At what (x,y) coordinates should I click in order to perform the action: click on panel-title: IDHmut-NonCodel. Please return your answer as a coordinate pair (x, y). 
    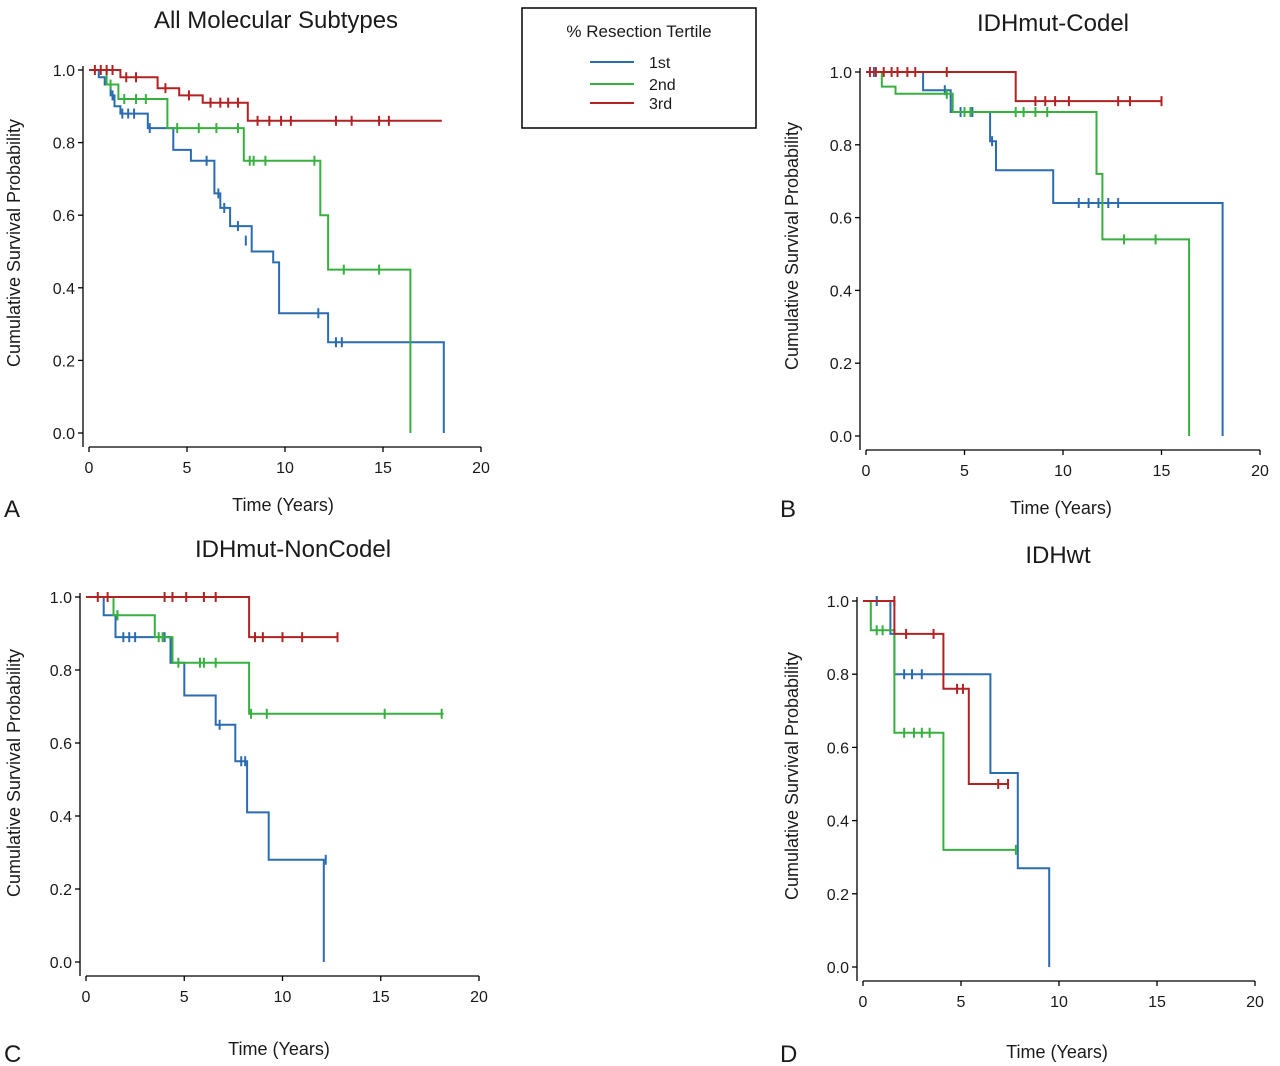
    Looking at the image, I should click on (293, 549).